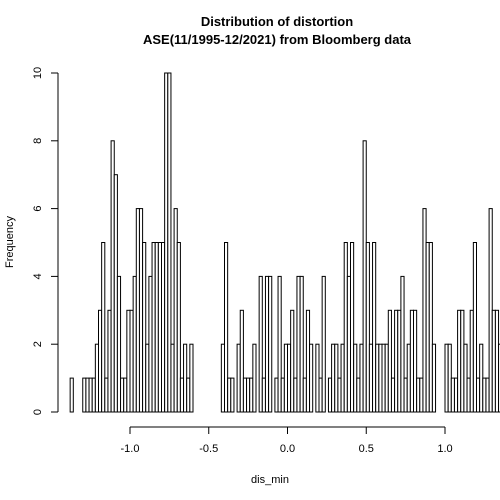  I want to click on y-axis: 0 2 4 6 8 10, so click(45, 241).